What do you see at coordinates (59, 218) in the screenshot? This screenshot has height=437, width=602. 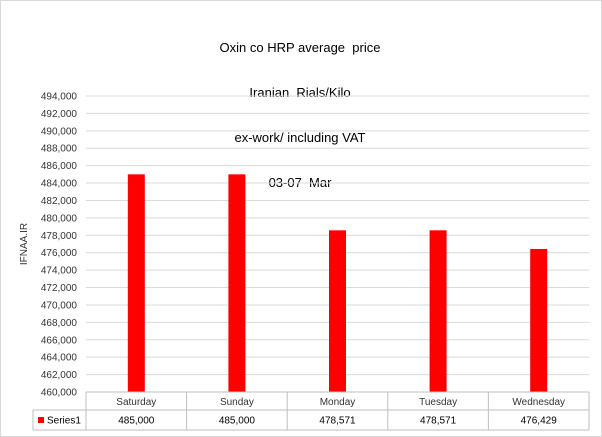 I see `y-tick-label: 480,000` at bounding box center [59, 218].